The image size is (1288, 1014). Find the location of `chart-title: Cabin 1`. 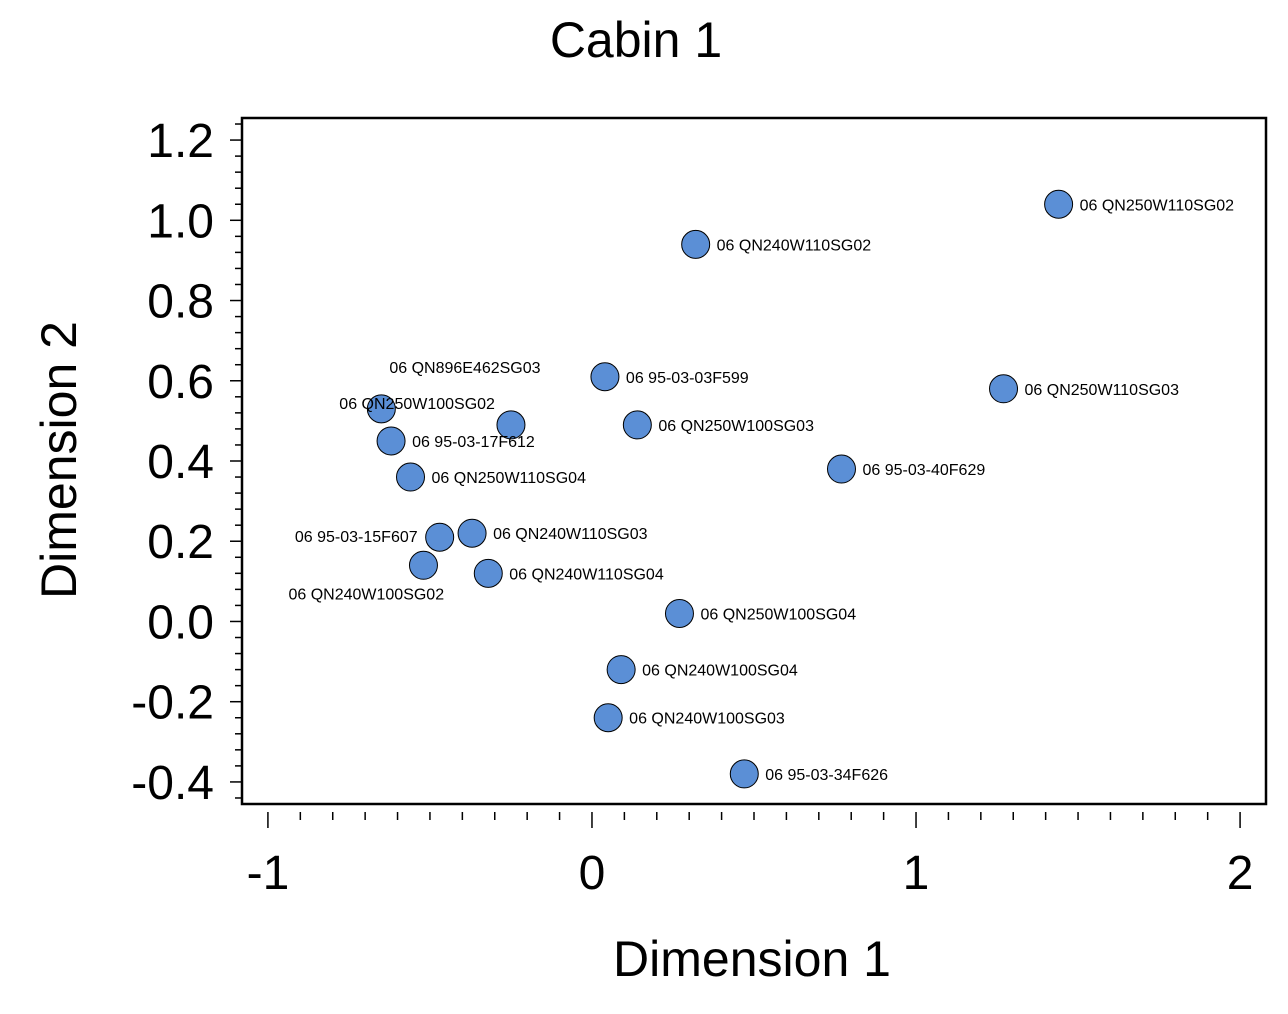

chart-title: Cabin 1 is located at coordinates (636, 40).